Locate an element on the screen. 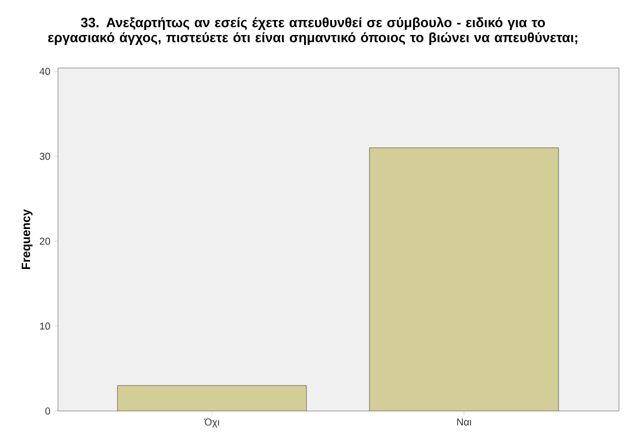 The image size is (626, 436). y-tick-label: 0 is located at coordinates (47, 411).